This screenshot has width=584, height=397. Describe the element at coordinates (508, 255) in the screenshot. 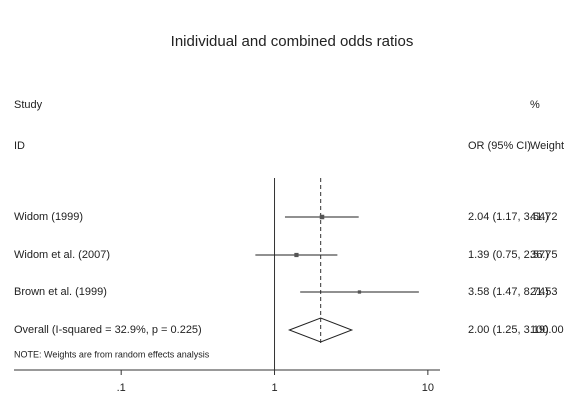

I see `or-label: 1.39 (0.75, 2.57)` at that location.